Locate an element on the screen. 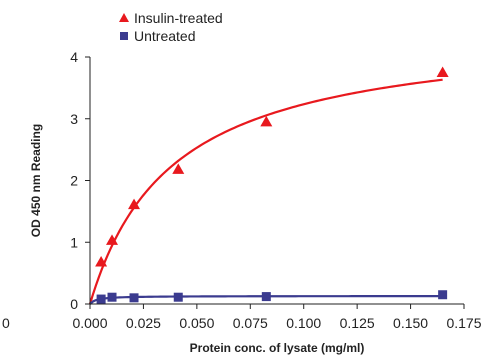 The width and height of the screenshot is (502, 362). x-tick-label: 0.175 is located at coordinates (463, 323).